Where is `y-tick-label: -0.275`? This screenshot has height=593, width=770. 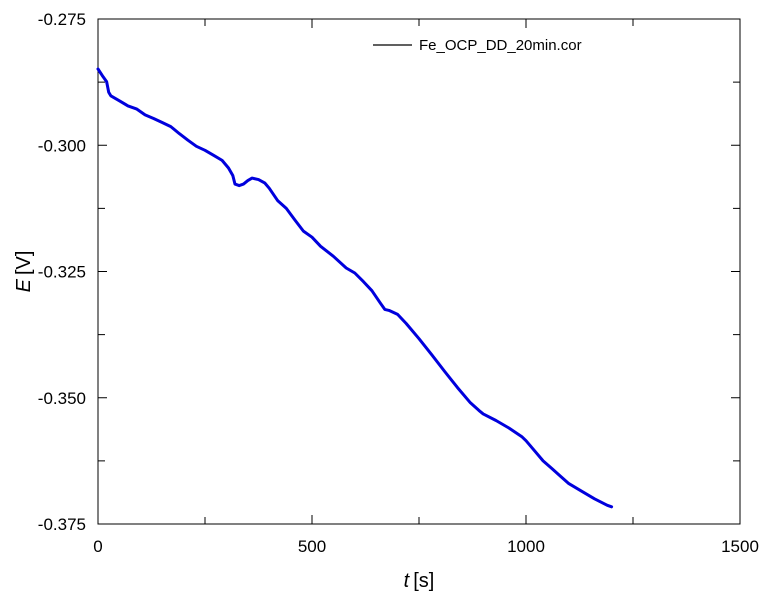
y-tick-label: -0.275 is located at coordinates (62, 19).